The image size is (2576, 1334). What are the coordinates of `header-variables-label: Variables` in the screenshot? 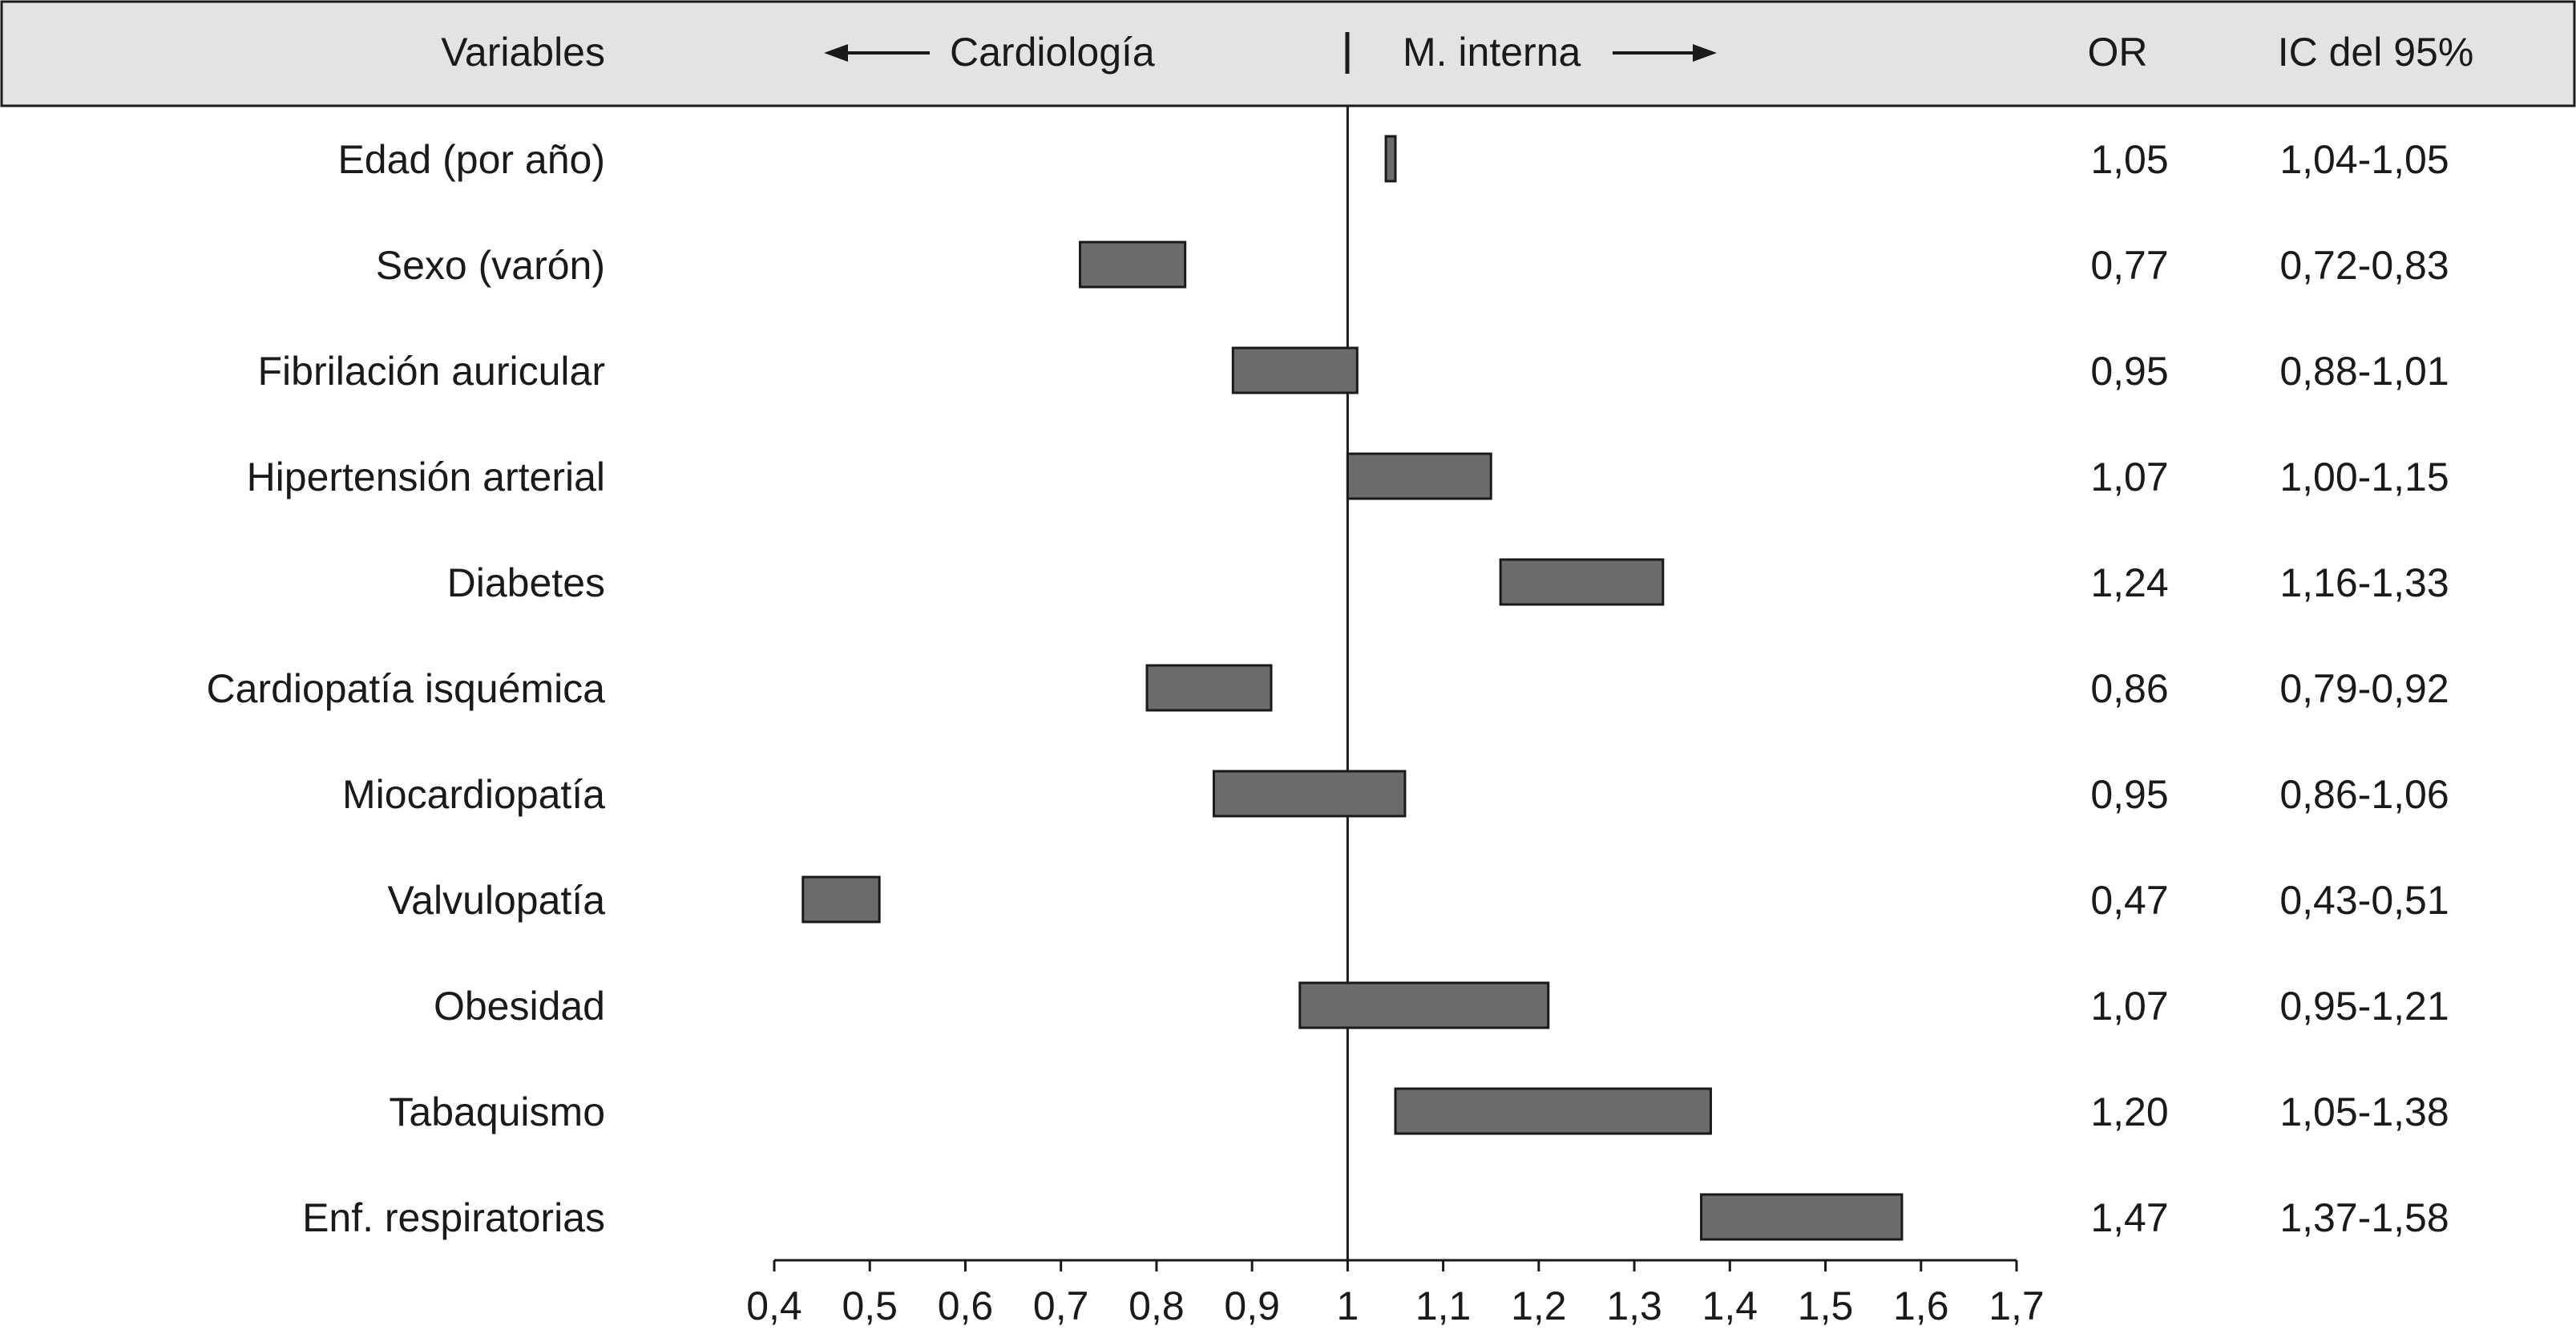 It's located at (523, 52).